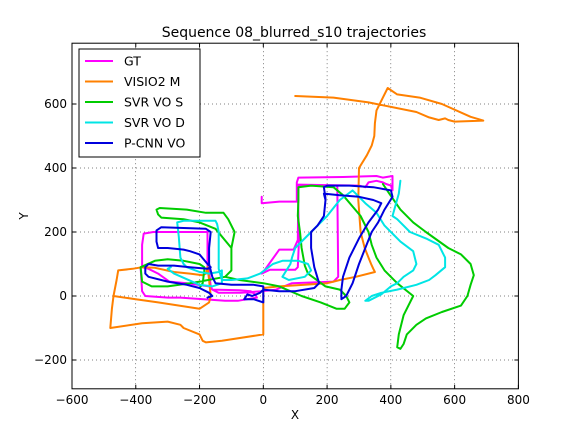 This screenshot has height=432, width=576. Describe the element at coordinates (55, 168) in the screenshot. I see `y-tick-label: 400` at that location.